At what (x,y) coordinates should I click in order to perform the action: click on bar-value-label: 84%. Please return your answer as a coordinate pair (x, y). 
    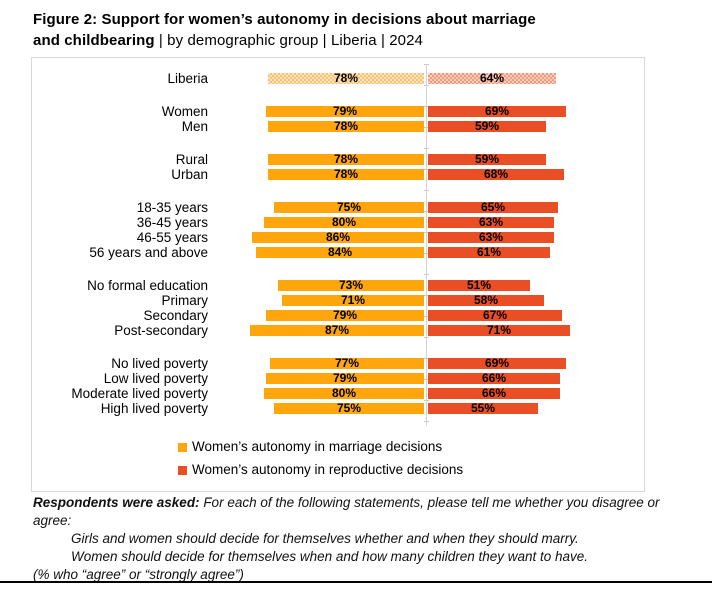
    Looking at the image, I should click on (340, 252).